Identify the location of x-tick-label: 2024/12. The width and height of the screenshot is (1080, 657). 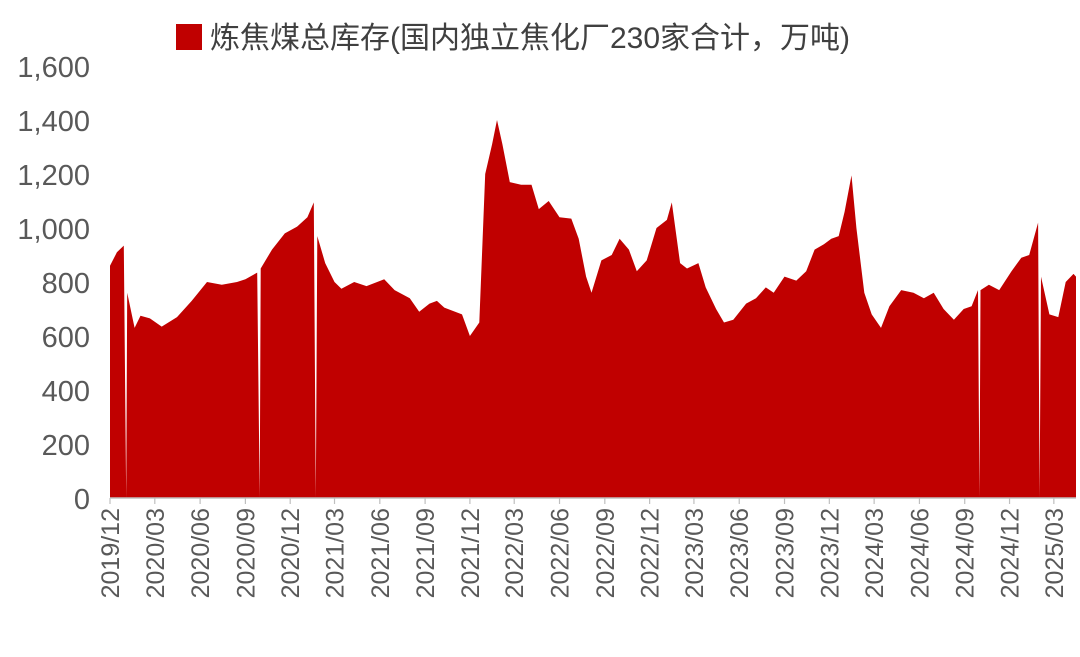
(1011, 553).